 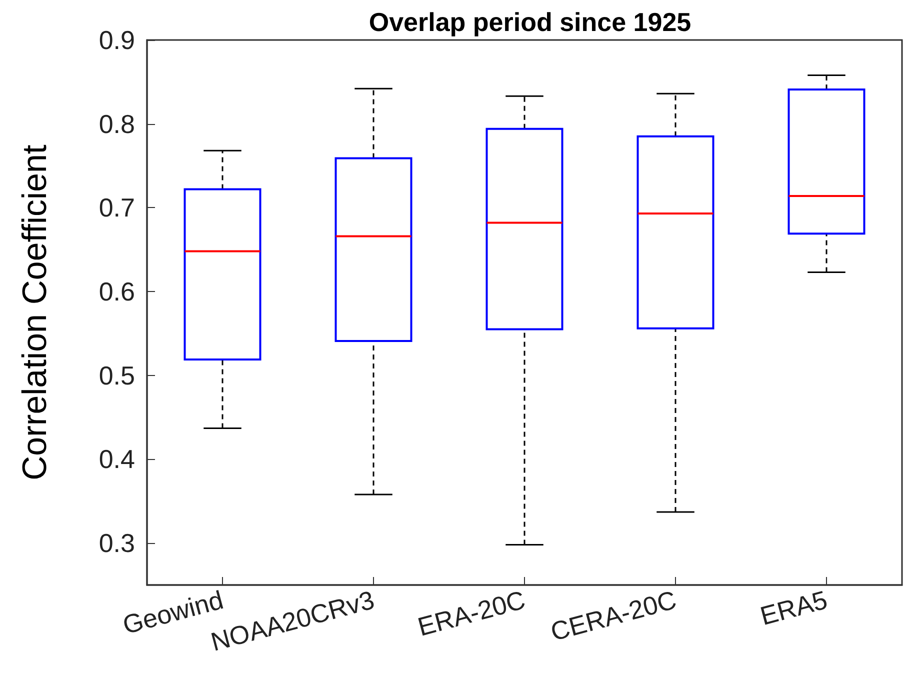 What do you see at coordinates (35, 312) in the screenshot?
I see `y-axis-title: Correlation Coefficient` at bounding box center [35, 312].